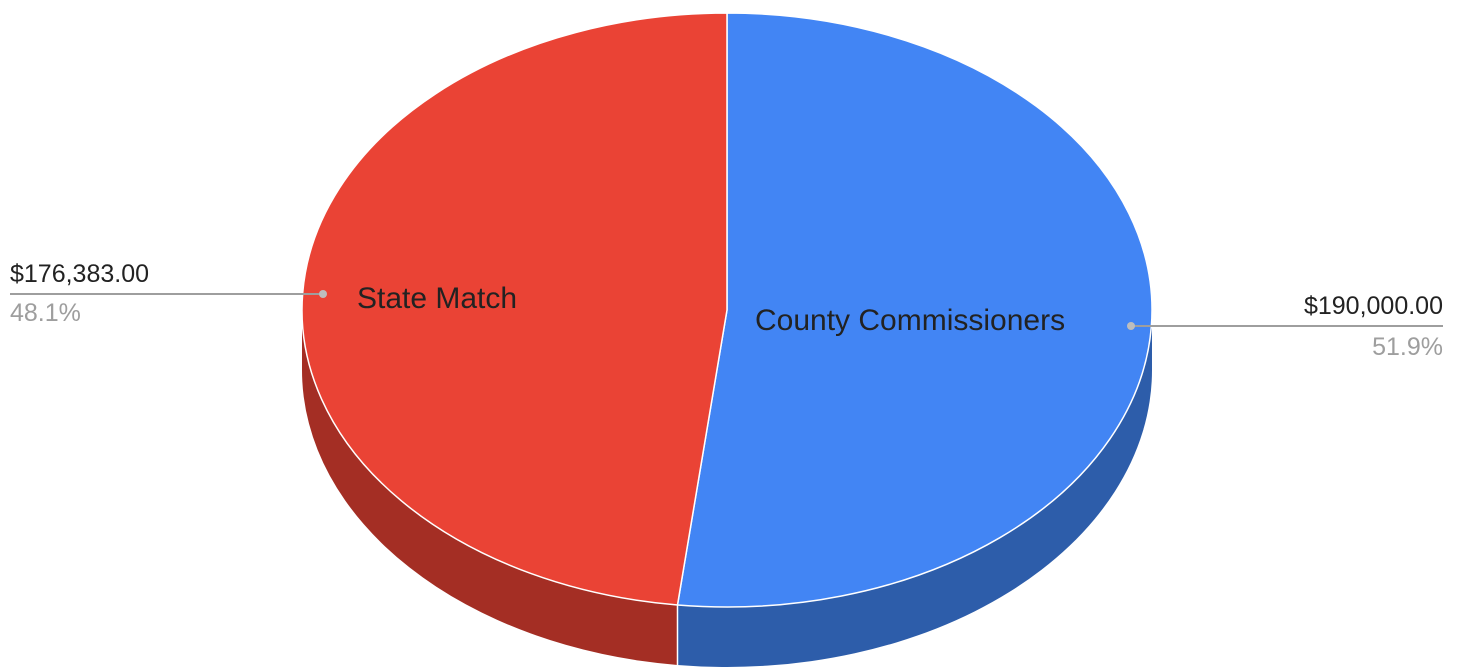  What do you see at coordinates (490, 487) in the screenshot?
I see `pie-slice-side-state-match` at bounding box center [490, 487].